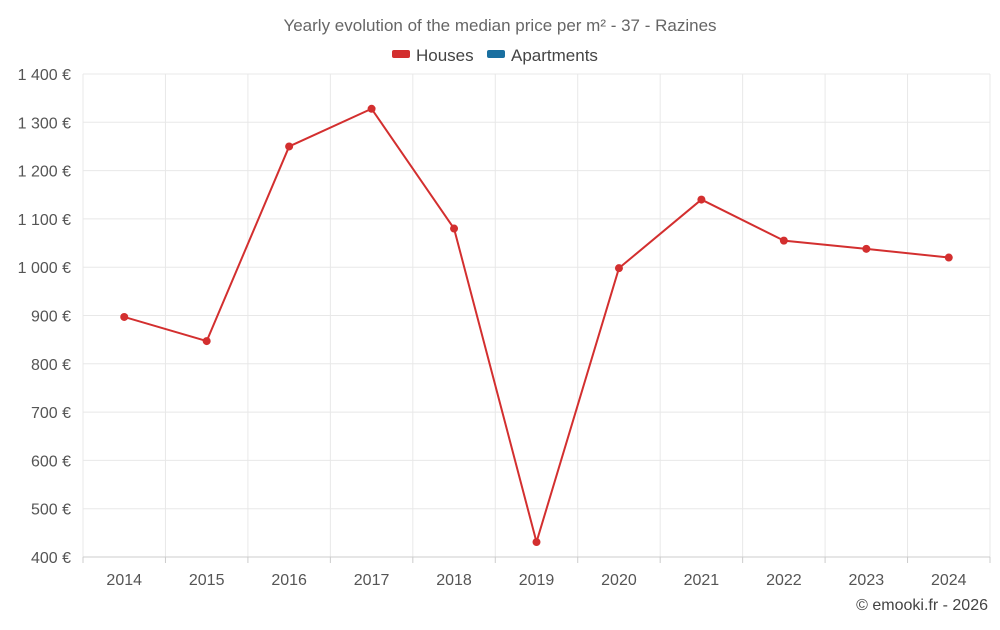  I want to click on legend-swatch-apartments, so click(496, 54).